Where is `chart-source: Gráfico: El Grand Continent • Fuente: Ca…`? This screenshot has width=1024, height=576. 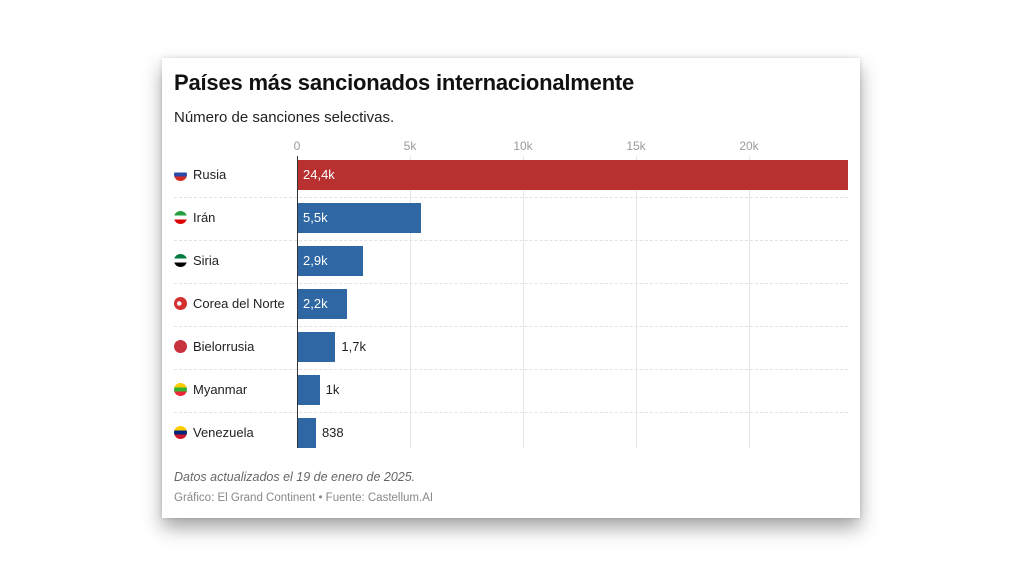
chart-source: Gráfico: El Grand Continent • Fuente: Ca… is located at coordinates (304, 498).